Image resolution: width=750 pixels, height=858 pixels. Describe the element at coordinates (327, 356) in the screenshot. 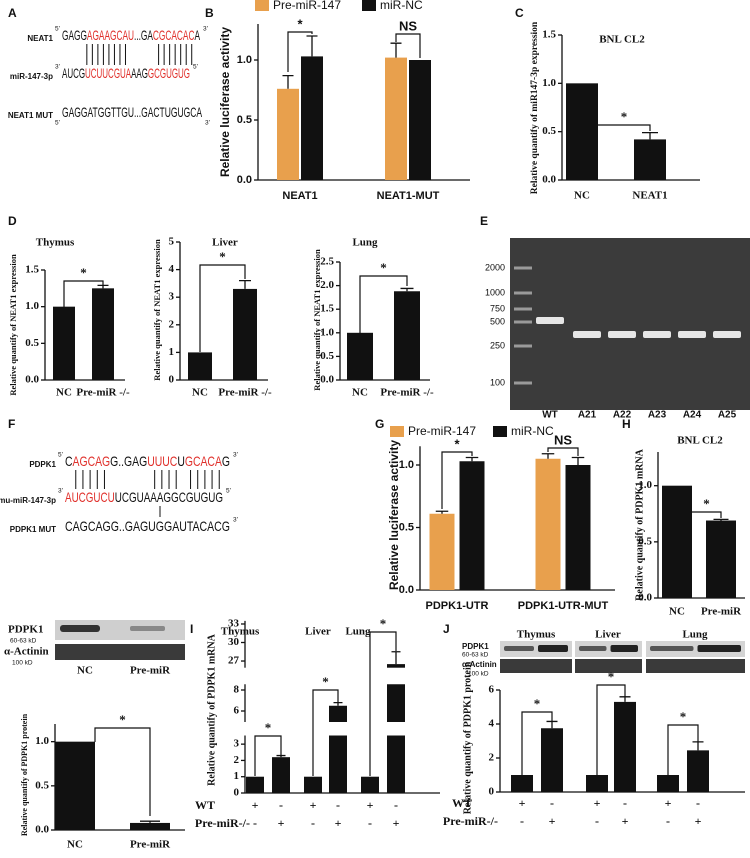

I see `y-tick-label: 0.5` at that location.